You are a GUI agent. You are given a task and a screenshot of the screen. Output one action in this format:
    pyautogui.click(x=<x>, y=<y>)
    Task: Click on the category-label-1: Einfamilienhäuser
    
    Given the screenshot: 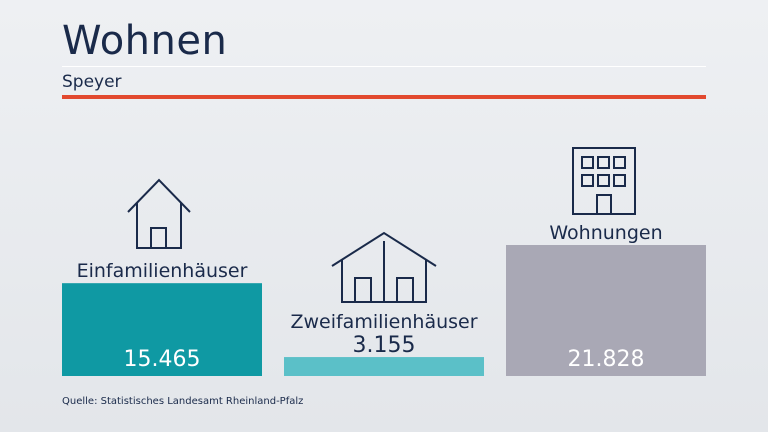 What is the action you would take?
    pyautogui.click(x=162, y=271)
    